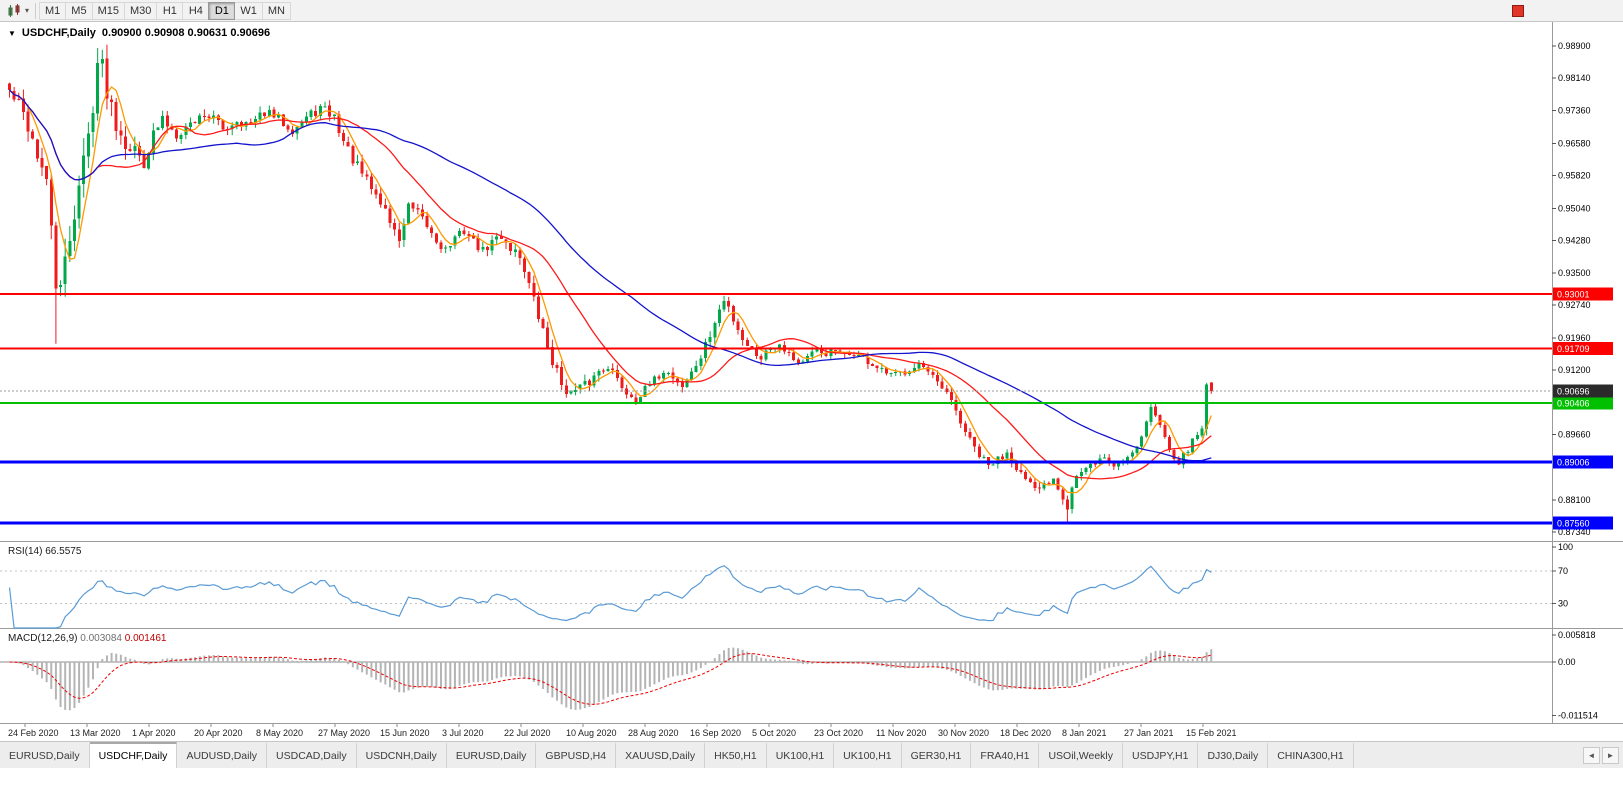 This screenshot has height=798, width=1623. What do you see at coordinates (170, 10) in the screenshot?
I see `tf-button-h1: H1` at bounding box center [170, 10].